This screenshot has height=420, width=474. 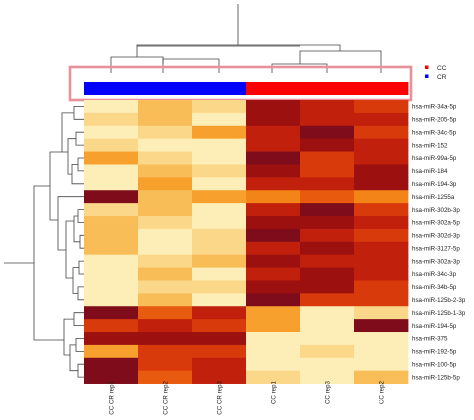 I want to click on column-dendrogram, so click(x=246, y=38).